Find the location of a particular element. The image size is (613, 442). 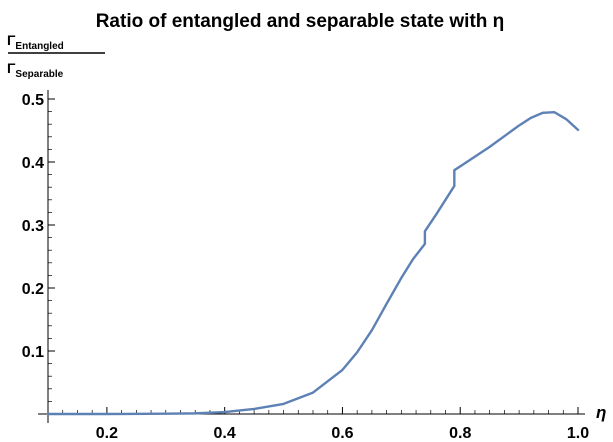

x-tick-label: 0.8 is located at coordinates (460, 433).